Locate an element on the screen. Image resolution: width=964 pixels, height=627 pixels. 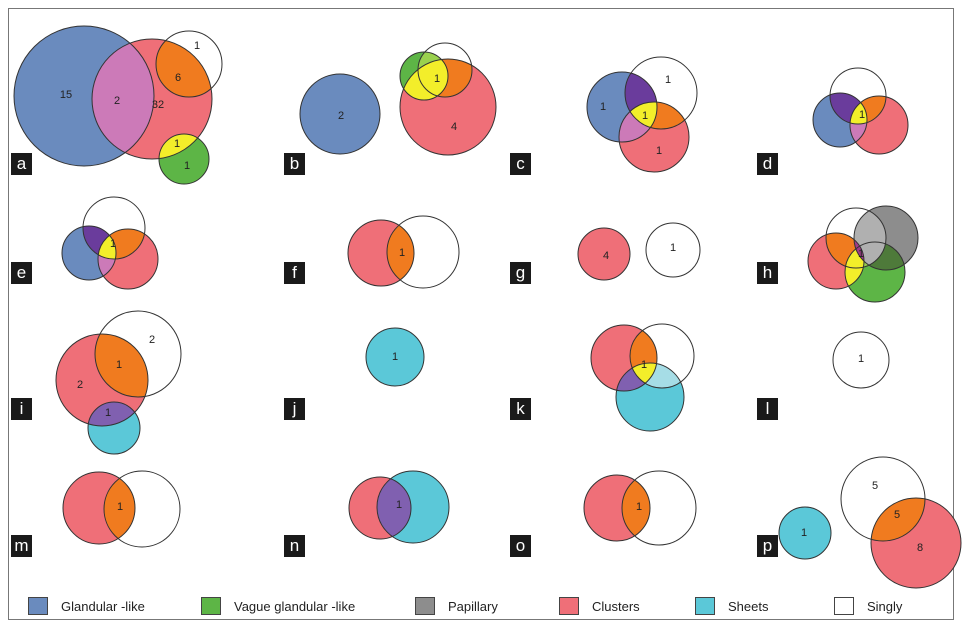
legend-swatch-glandular is located at coordinates (38, 606).